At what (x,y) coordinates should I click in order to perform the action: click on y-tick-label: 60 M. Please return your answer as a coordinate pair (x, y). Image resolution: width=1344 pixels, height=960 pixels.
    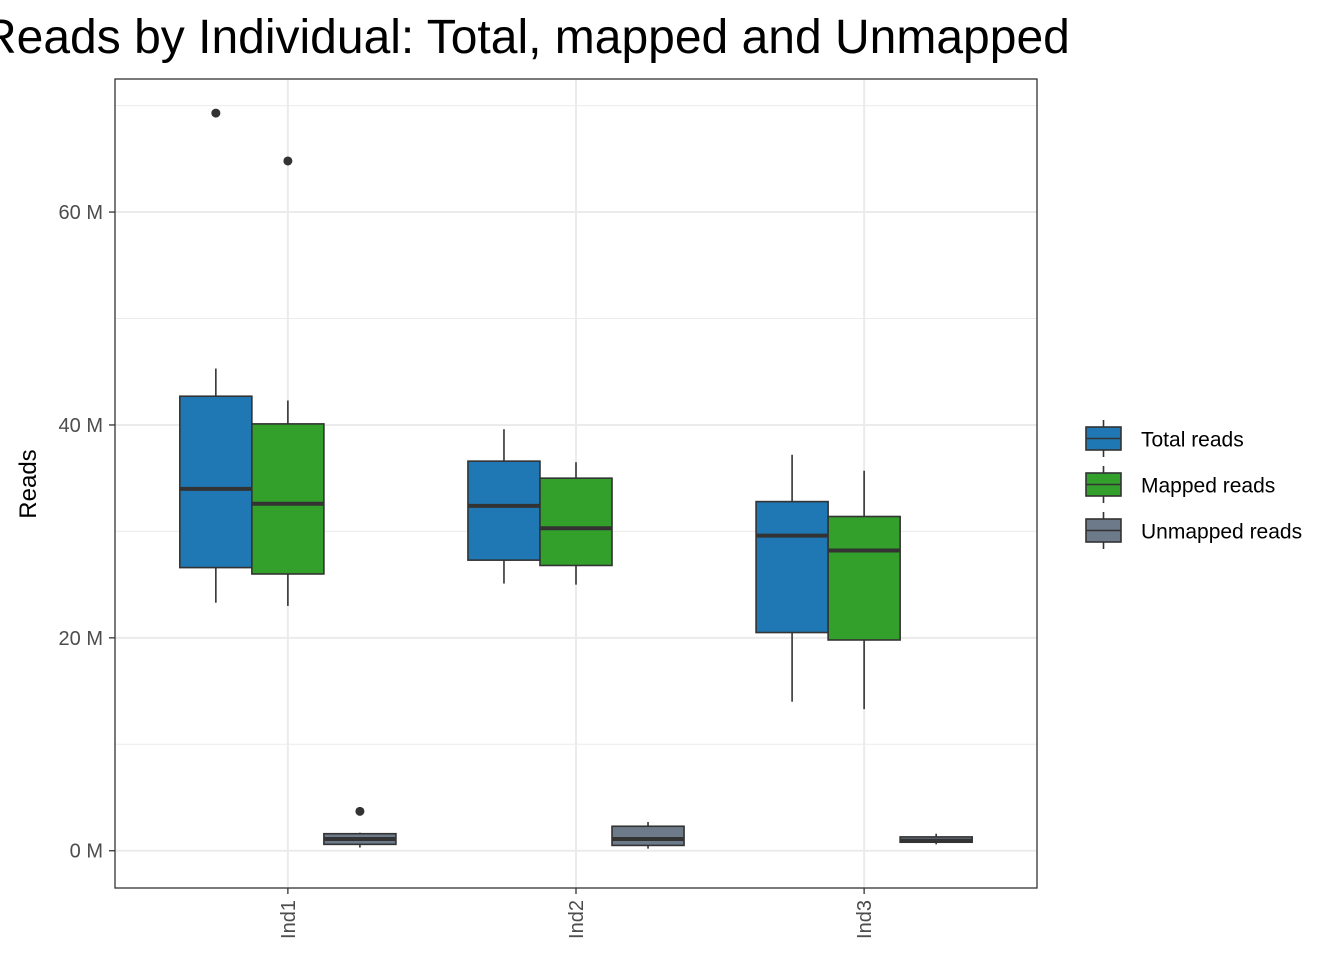
    Looking at the image, I should click on (81, 213).